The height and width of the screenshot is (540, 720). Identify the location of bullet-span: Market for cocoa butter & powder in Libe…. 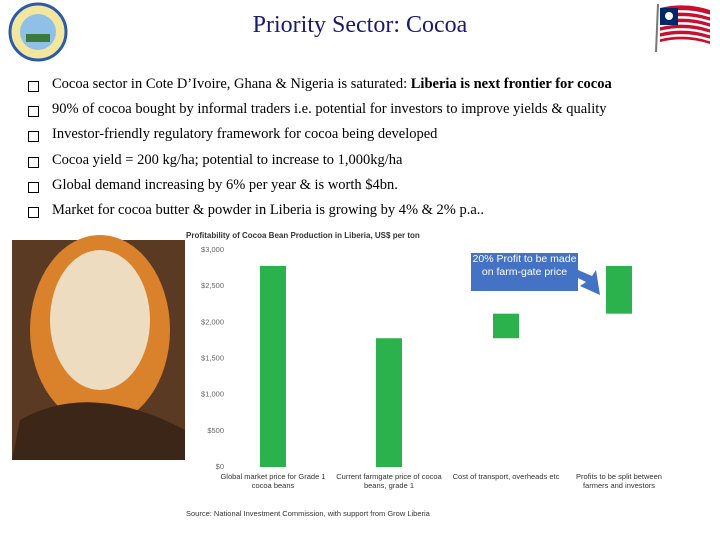
(268, 210).